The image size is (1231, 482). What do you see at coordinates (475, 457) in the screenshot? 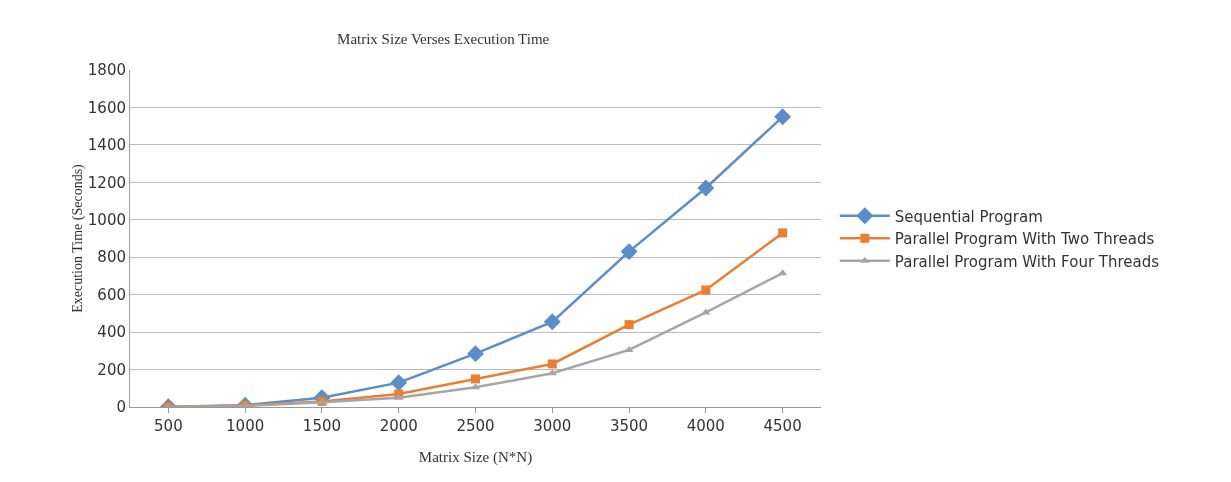
I see `x-axis-title: Matrix Size (N*N)` at bounding box center [475, 457].